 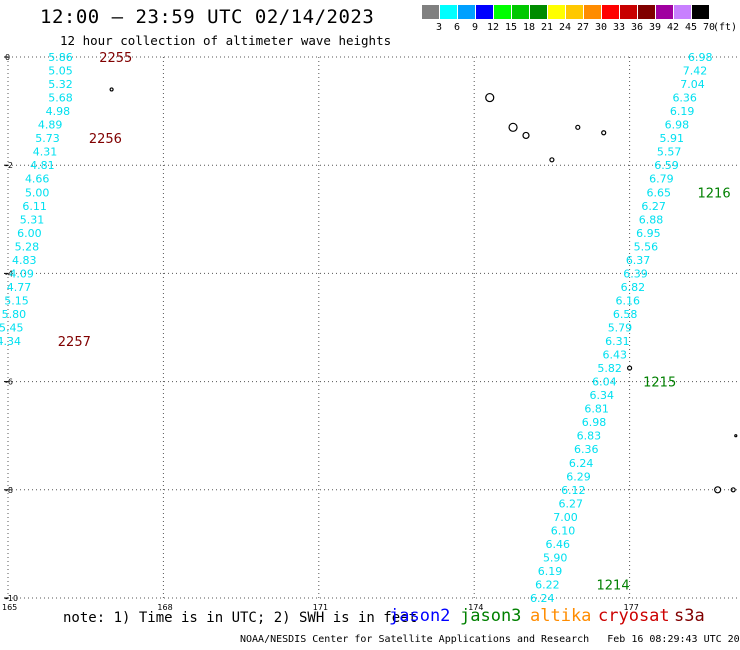 I want to click on wave-height-value: 4.98, so click(x=58, y=111).